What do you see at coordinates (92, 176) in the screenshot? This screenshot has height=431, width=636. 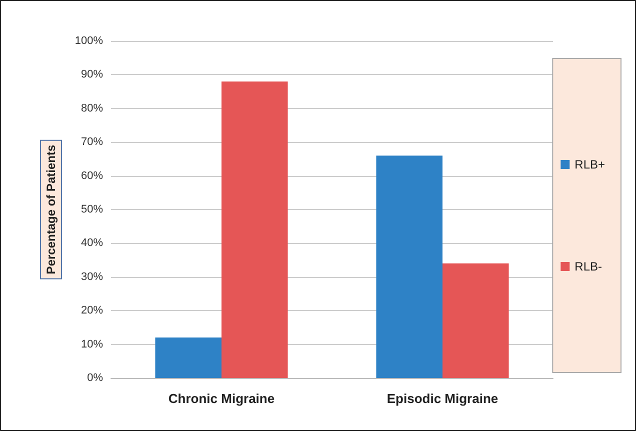 I see `y-tick-label: 60%` at bounding box center [92, 176].